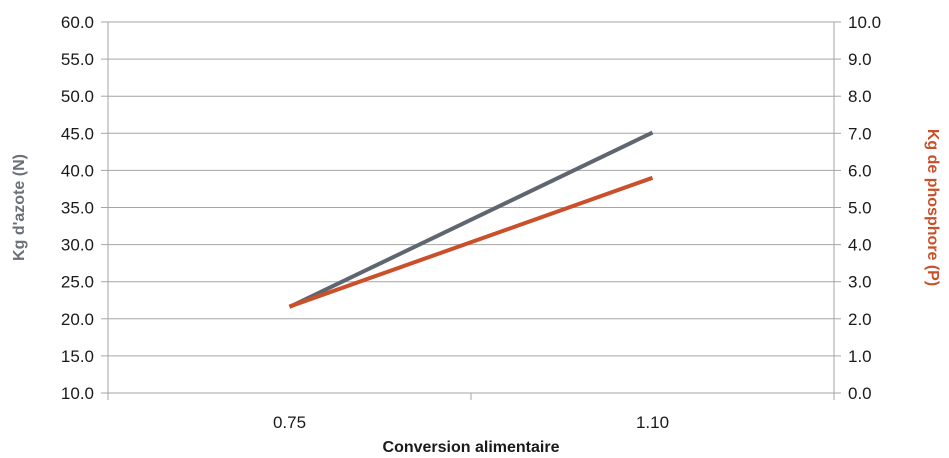 This screenshot has width=949, height=458. What do you see at coordinates (77, 133) in the screenshot?
I see `left-tick-label: 45.0` at bounding box center [77, 133].